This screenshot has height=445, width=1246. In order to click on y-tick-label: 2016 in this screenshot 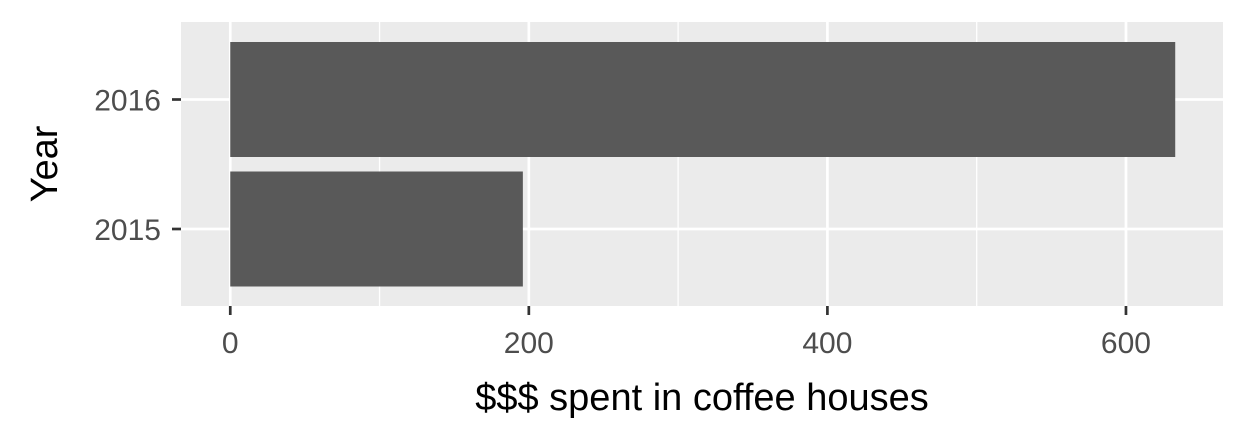, I will do `click(127, 101)`.